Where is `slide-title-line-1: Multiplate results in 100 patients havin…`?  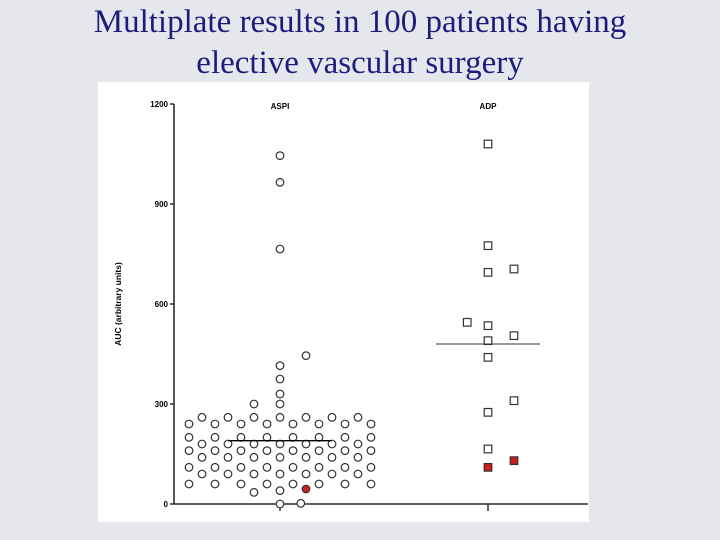
slide-title-line-1: Multiplate results in 100 patients havin… is located at coordinates (360, 22).